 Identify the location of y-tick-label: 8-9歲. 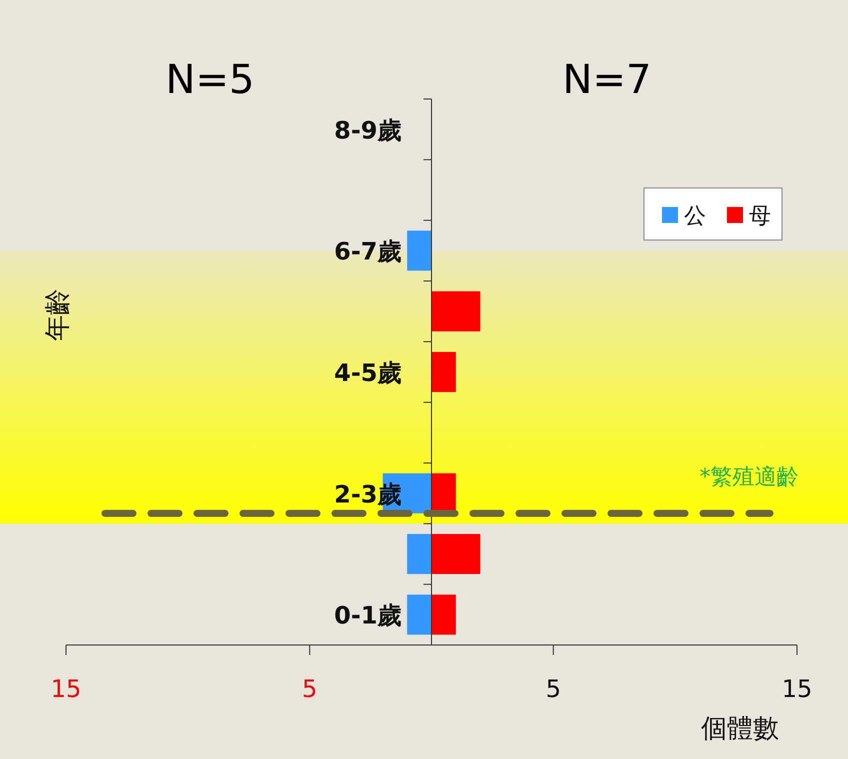
(368, 130).